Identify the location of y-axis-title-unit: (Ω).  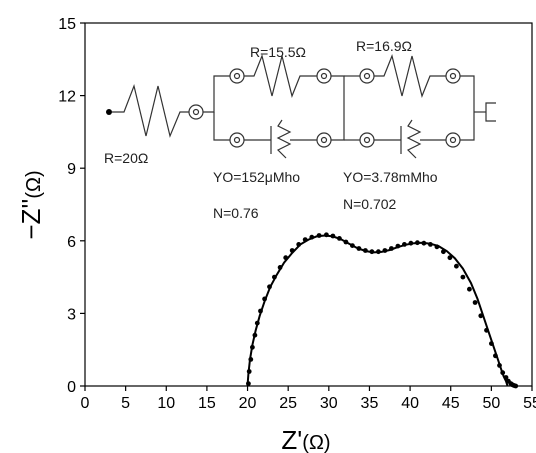
(34, 184).